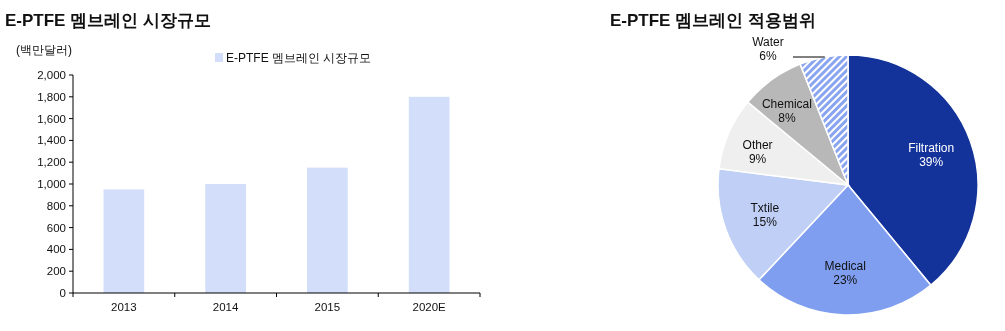 This screenshot has width=1005, height=331. What do you see at coordinates (768, 56) in the screenshot?
I see `data-label: 6%` at bounding box center [768, 56].